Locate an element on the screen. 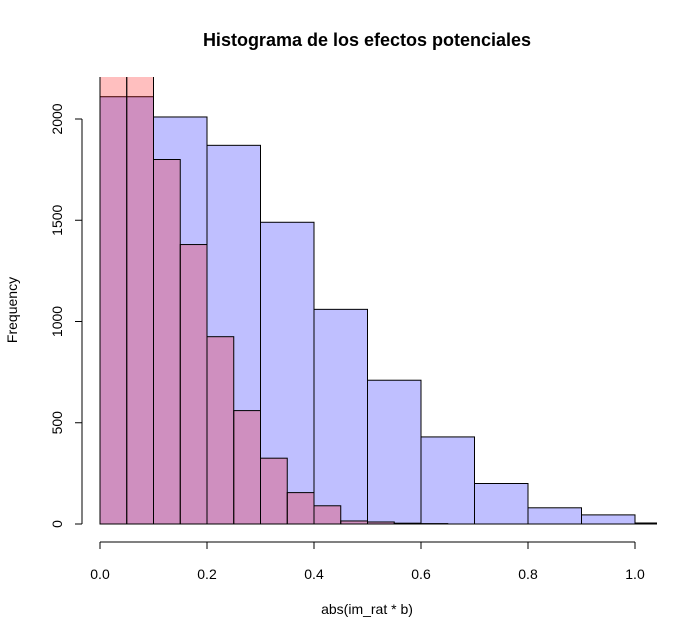 The image size is (697, 640). x-tick-label: 0.6 is located at coordinates (421, 574).